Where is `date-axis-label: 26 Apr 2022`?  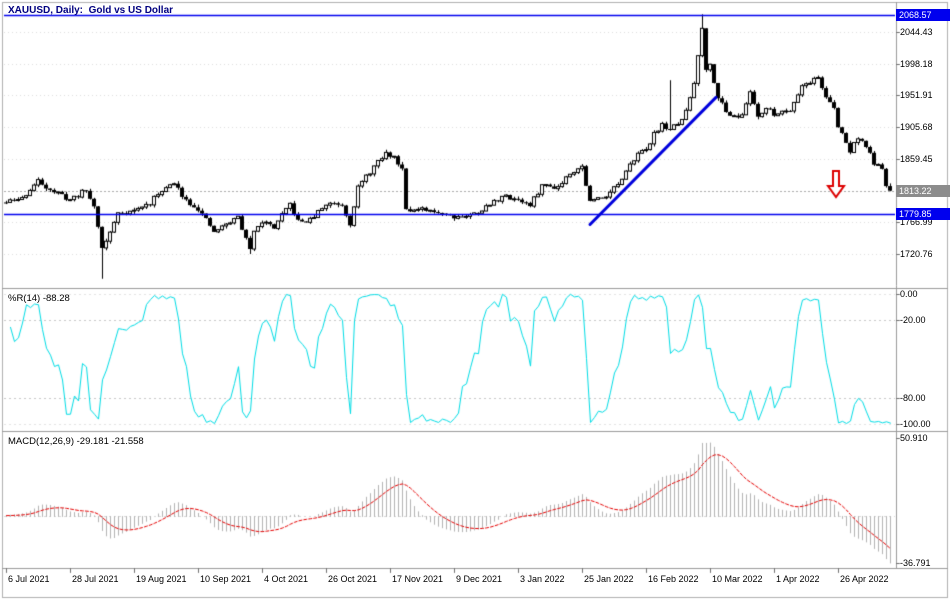 date-axis-label: 26 Apr 2022 is located at coordinates (864, 579).